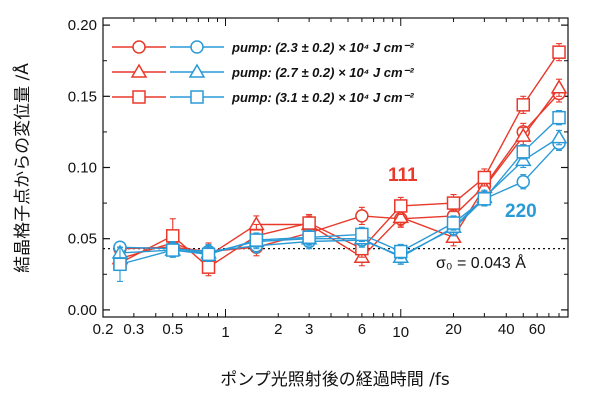 The height and width of the screenshot is (408, 600). Describe the element at coordinates (133, 329) in the screenshot. I see `x-tick-label: 0.3` at that location.